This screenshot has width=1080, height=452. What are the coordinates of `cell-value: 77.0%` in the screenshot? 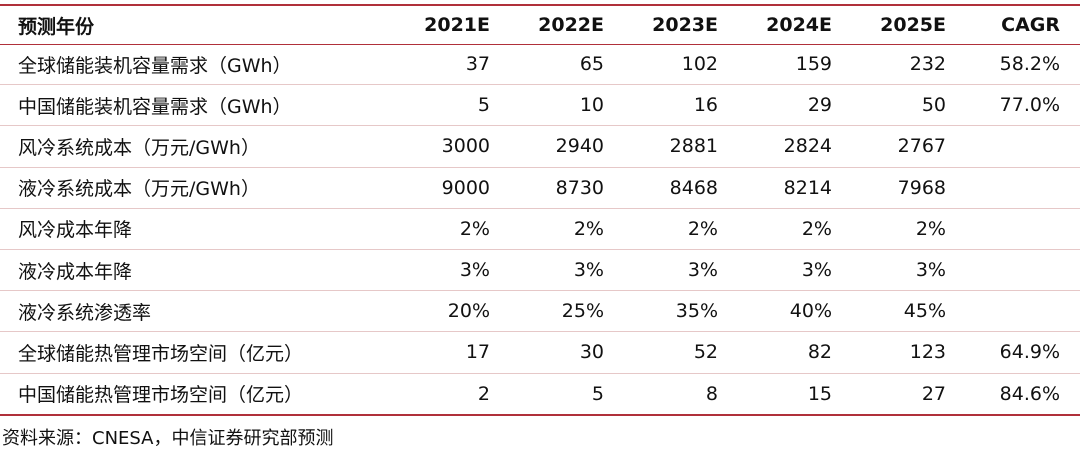 It's located at (1029, 105).